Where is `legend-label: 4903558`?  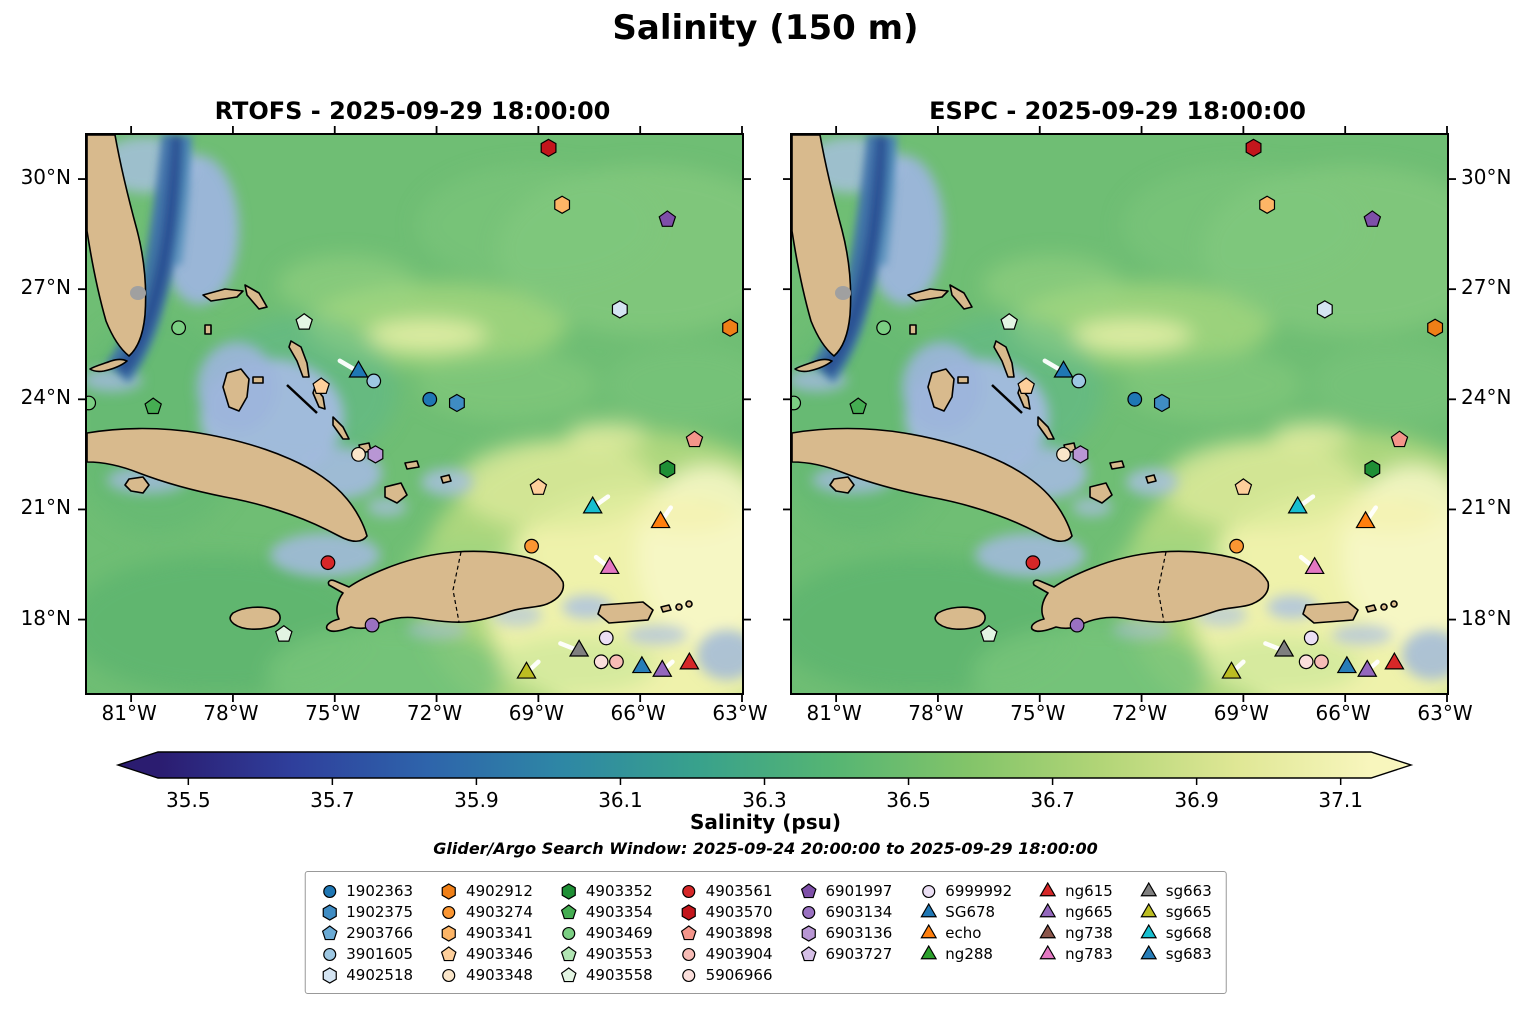
legend-label: 4903558 is located at coordinates (619, 974).